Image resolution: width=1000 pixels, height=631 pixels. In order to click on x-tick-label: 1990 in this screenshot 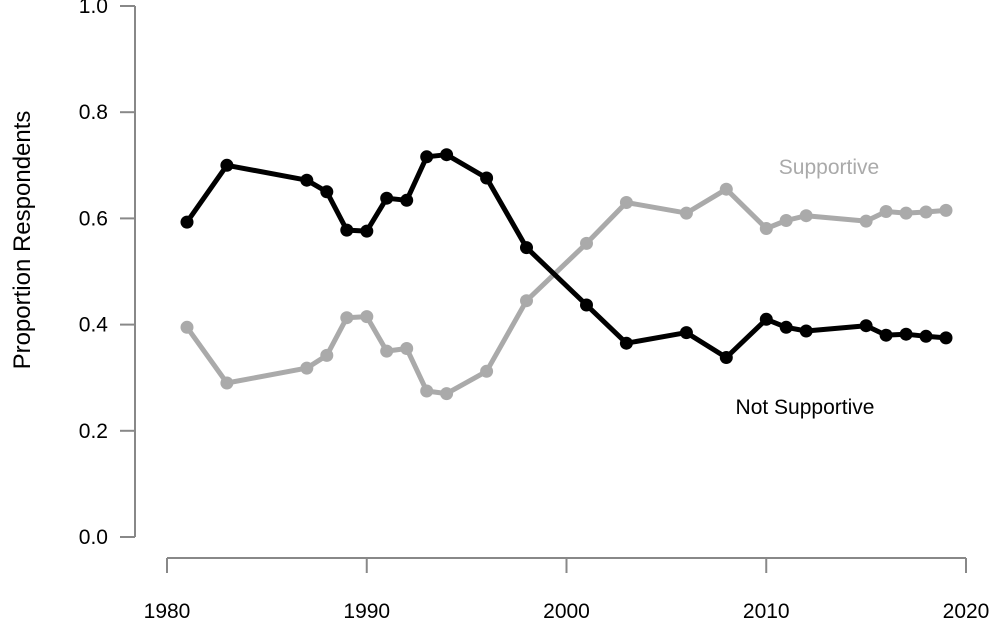, I will do `click(366, 611)`.